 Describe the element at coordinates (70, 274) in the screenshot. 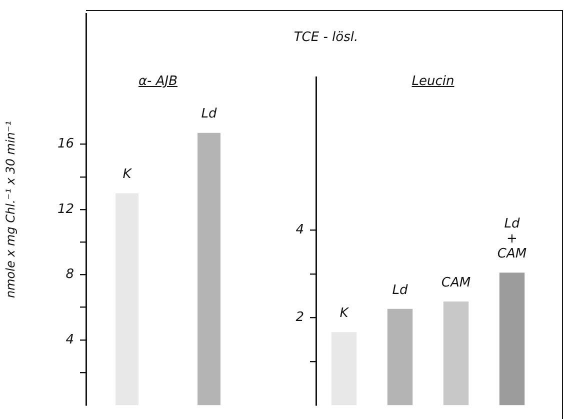

I see `y-tick-label: 8` at that location.